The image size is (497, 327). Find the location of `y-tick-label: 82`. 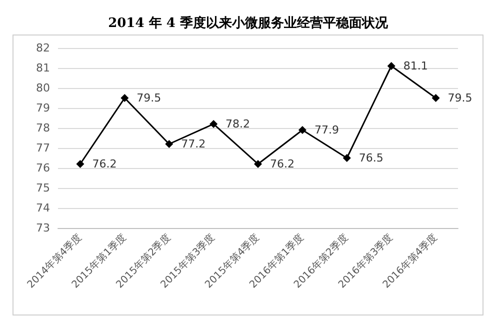

y-tick-label: 82 is located at coordinates (43, 48).